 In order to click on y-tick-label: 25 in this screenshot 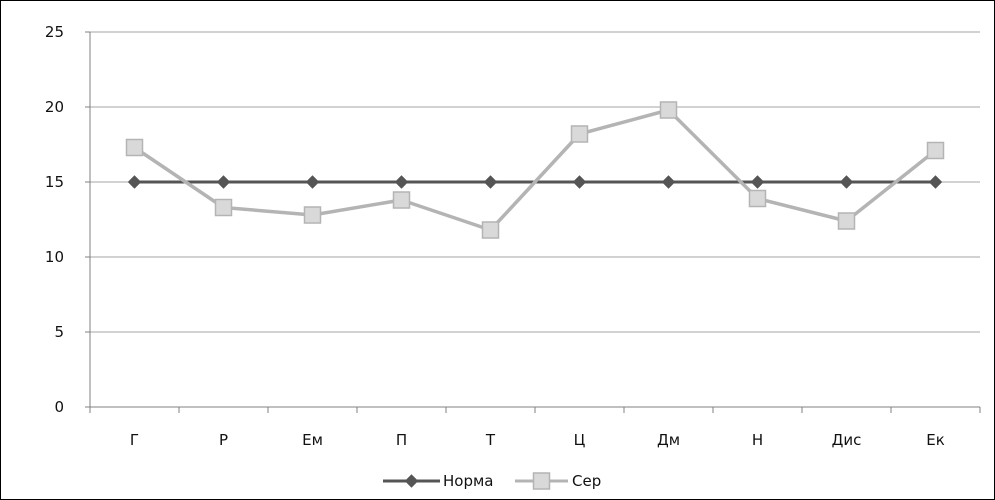, I will do `click(54, 32)`.